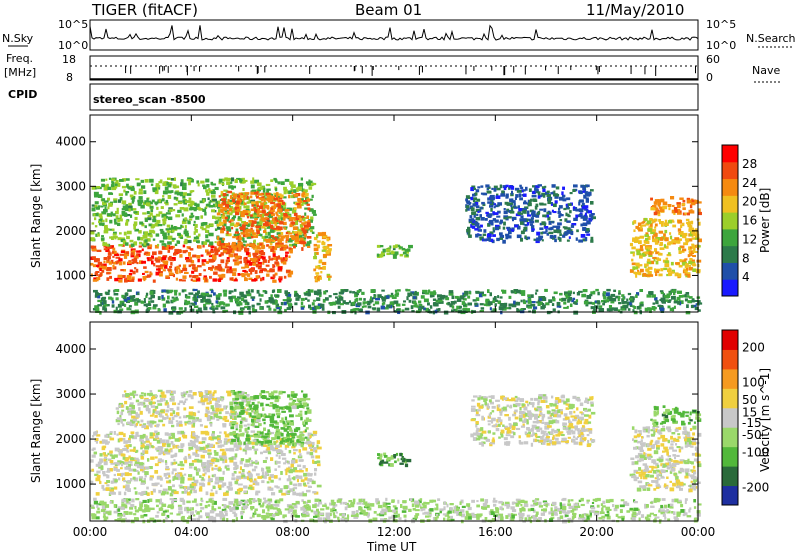 This screenshot has height=558, width=800. I want to click on nave-tick-top: 60, so click(713, 59).